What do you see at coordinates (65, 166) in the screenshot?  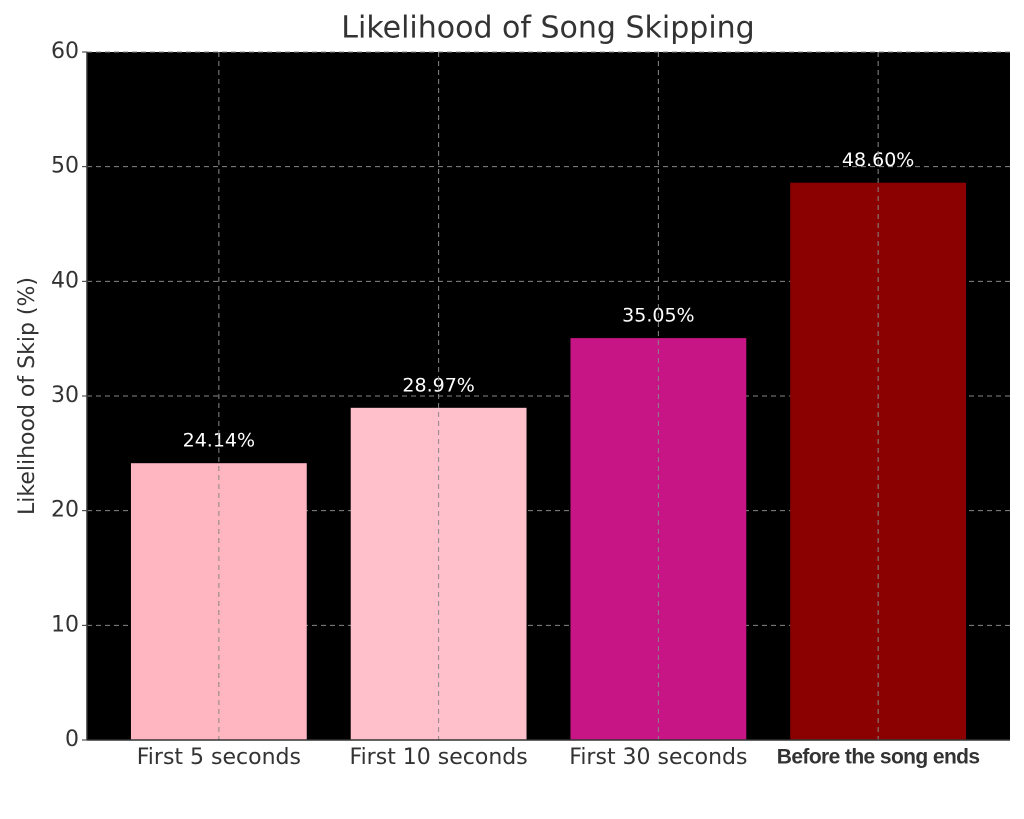 I see `y-tick-label: 50` at bounding box center [65, 166].